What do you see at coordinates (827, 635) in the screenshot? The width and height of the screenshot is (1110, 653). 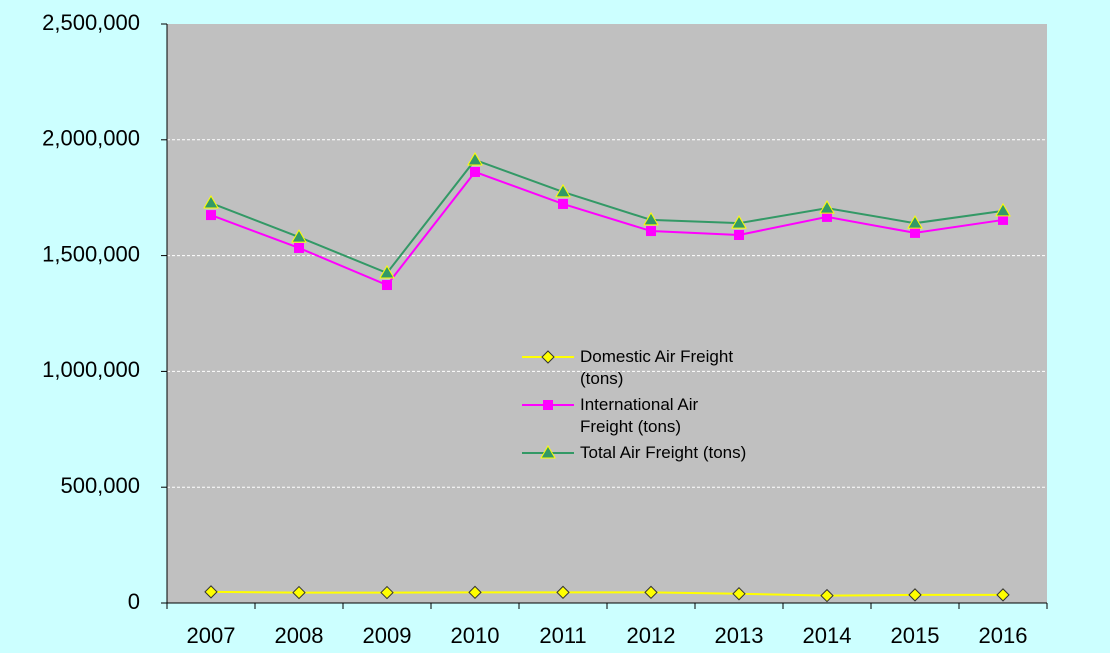 I see `x-tick-label: 2014` at bounding box center [827, 635].